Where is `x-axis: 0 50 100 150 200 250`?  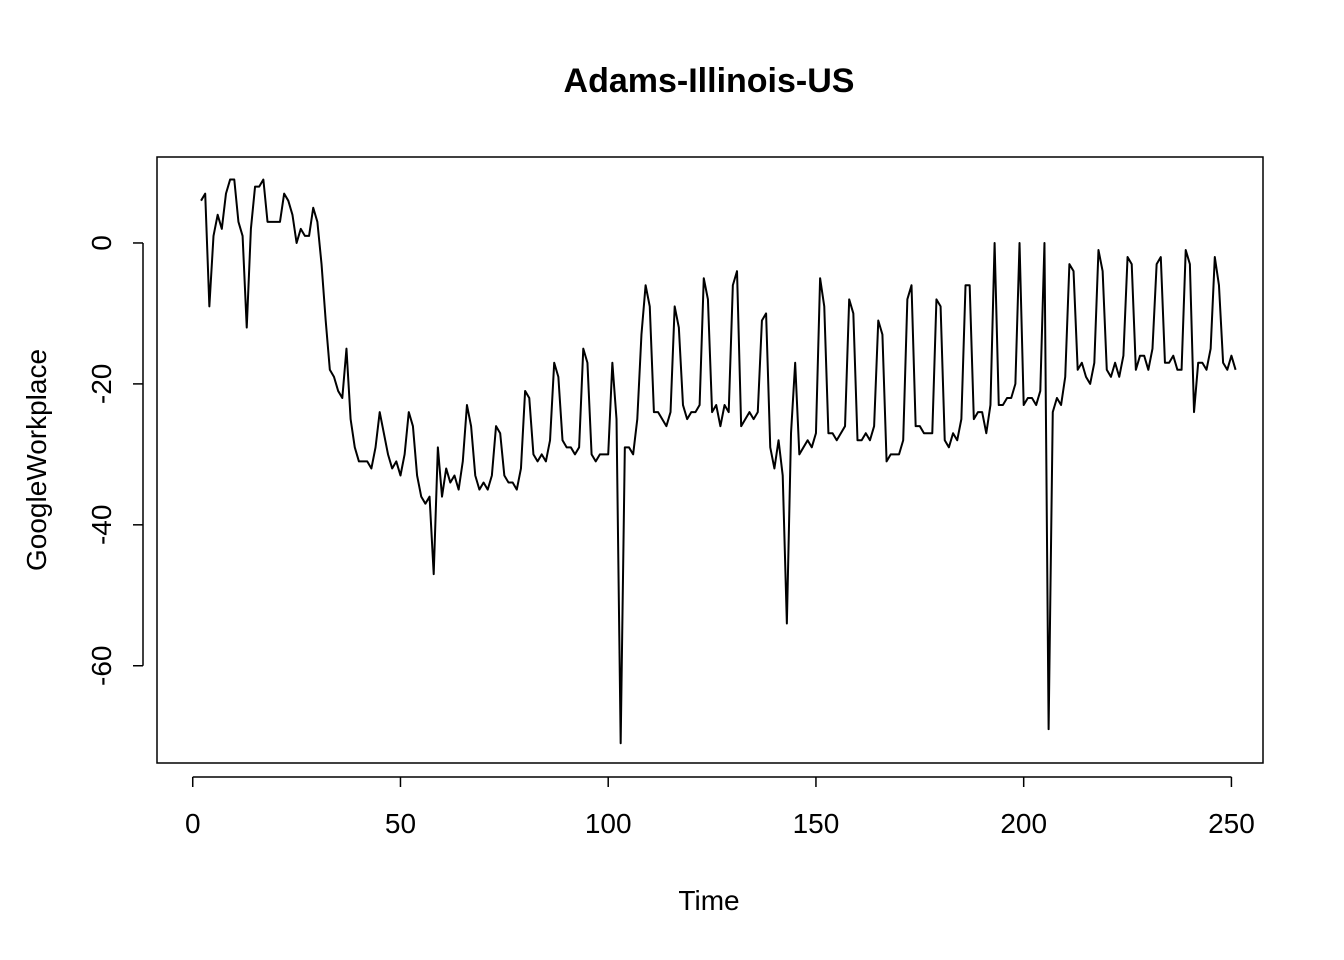
x-axis: 0 50 100 150 200 250 is located at coordinates (720, 807).